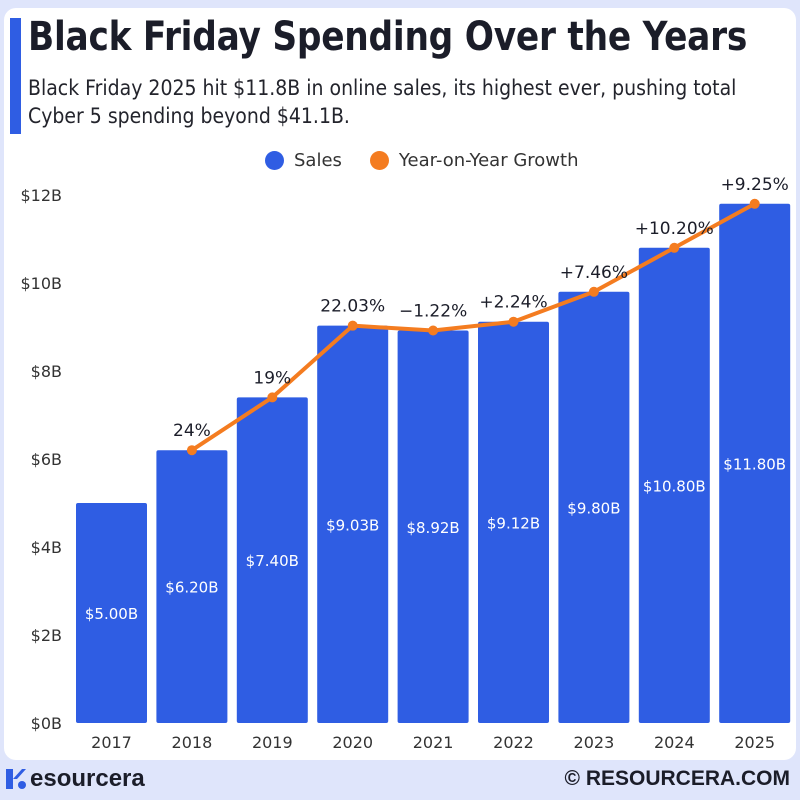  Describe the element at coordinates (594, 273) in the screenshot. I see `growth-label: +7.46%` at that location.